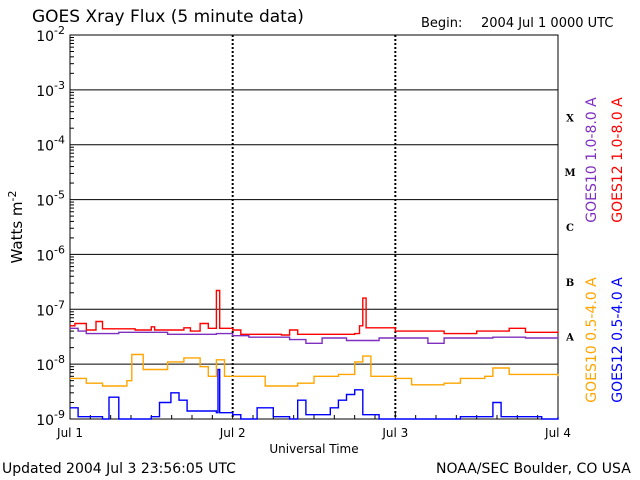 The width and height of the screenshot is (640, 480). I want to click on updated-timestamp: Updated 2004 Jul 3 23:56:05 UTC, so click(119, 469).